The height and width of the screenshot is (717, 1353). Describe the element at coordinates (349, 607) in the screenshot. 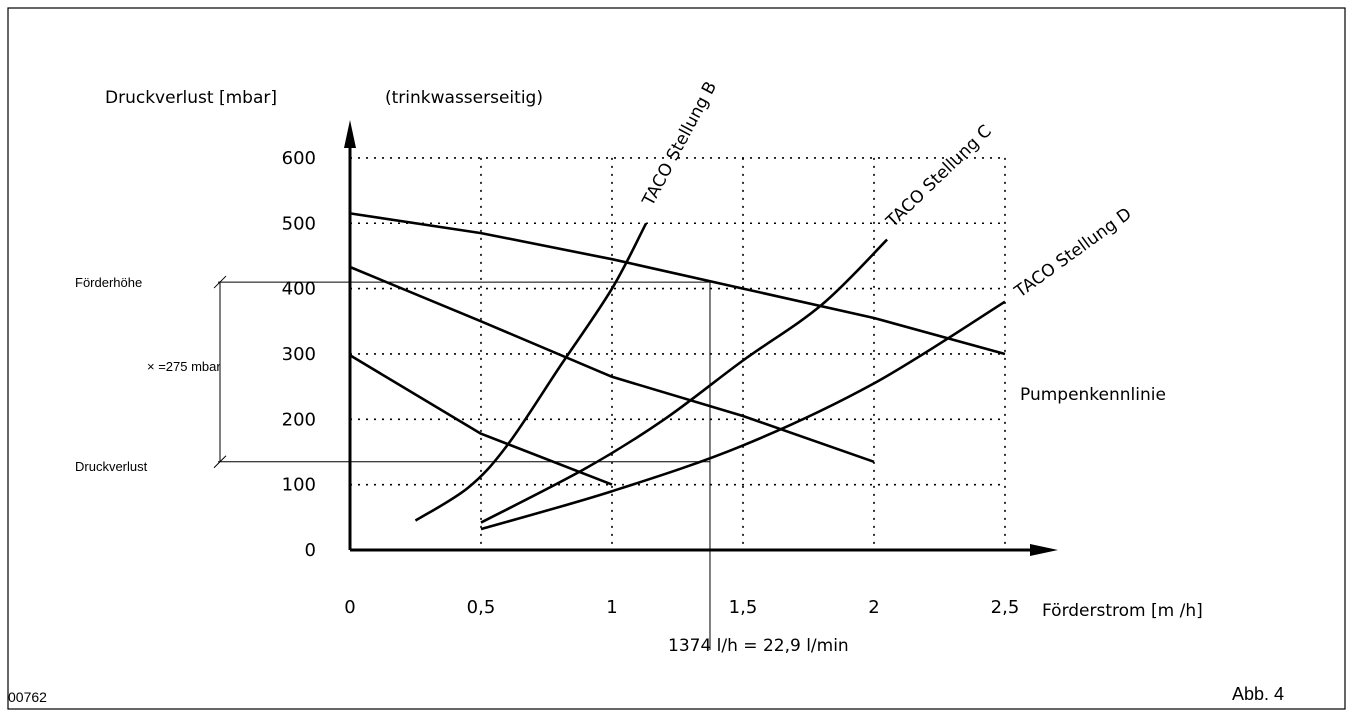

I see `x-tick-label-0: 0` at that location.